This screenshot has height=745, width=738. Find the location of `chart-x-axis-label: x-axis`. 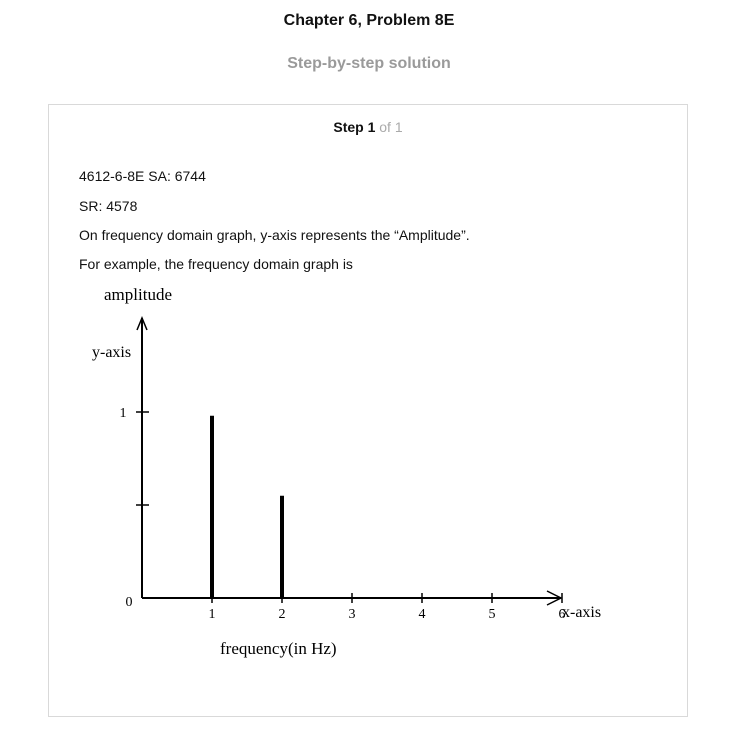

chart-x-axis-label: x-axis is located at coordinates (581, 612).